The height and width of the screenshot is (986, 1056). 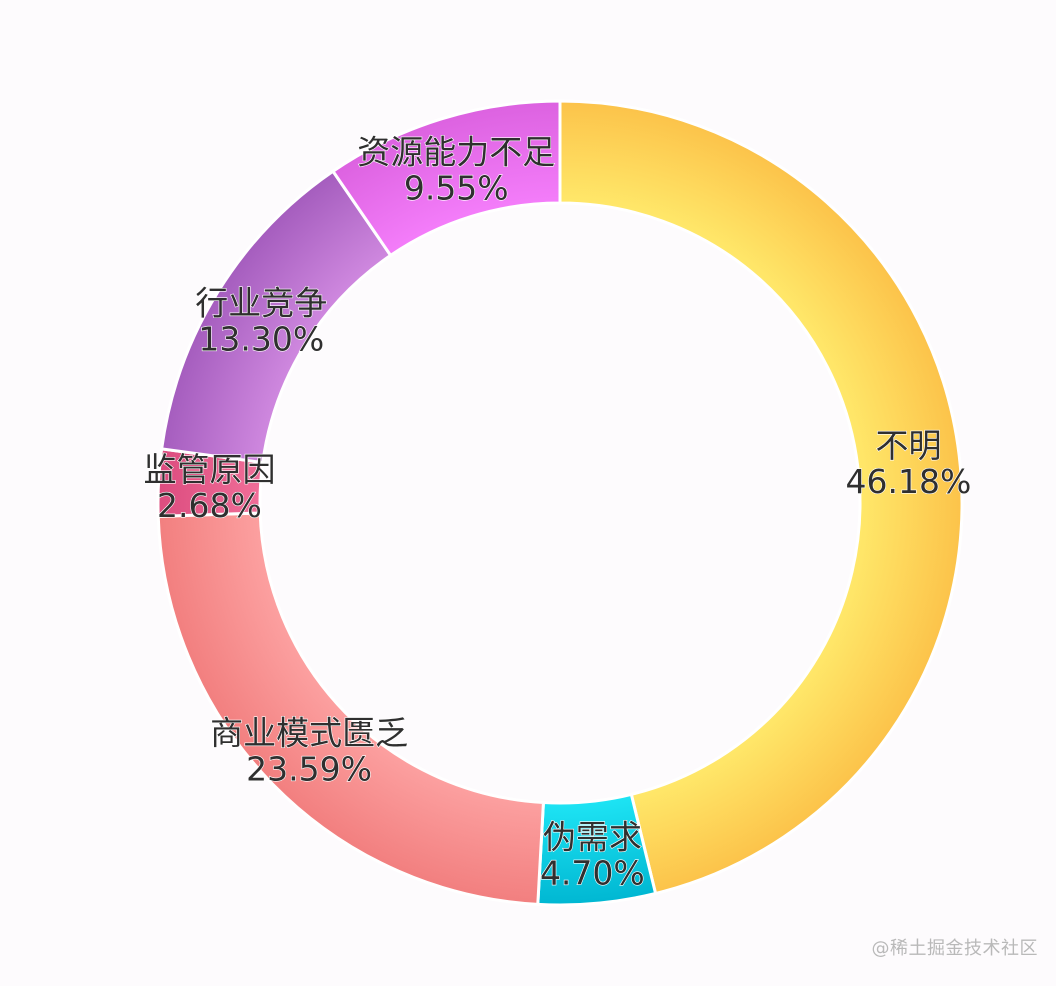 I want to click on slice-5-category: 资源能力不足, so click(x=456, y=152).